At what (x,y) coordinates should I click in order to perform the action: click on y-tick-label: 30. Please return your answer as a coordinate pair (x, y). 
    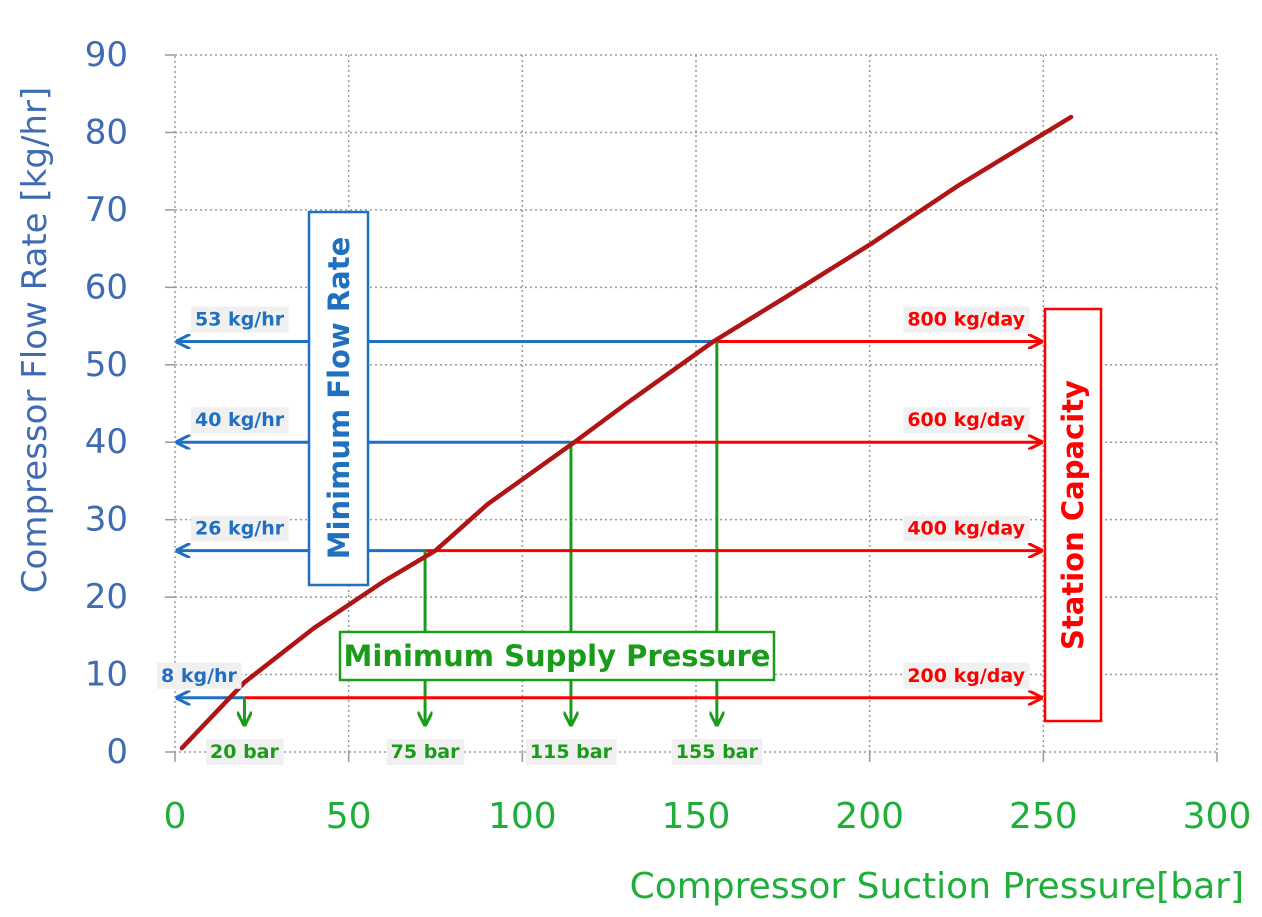
    Looking at the image, I should click on (106, 520).